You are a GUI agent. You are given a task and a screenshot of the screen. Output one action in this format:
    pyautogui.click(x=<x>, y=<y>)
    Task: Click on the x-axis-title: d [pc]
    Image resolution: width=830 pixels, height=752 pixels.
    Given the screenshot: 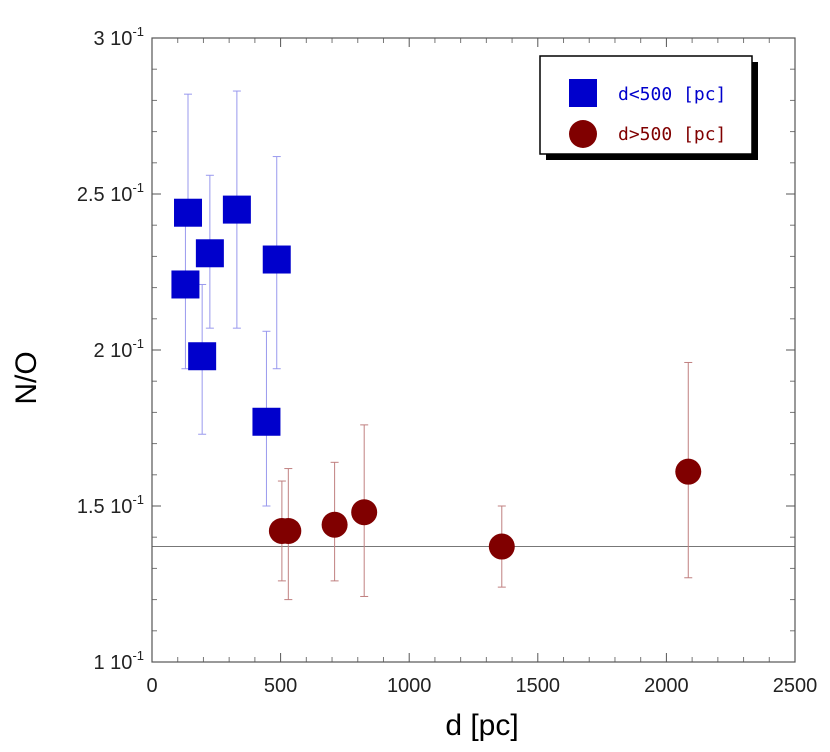 What is the action you would take?
    pyautogui.click(x=481, y=725)
    